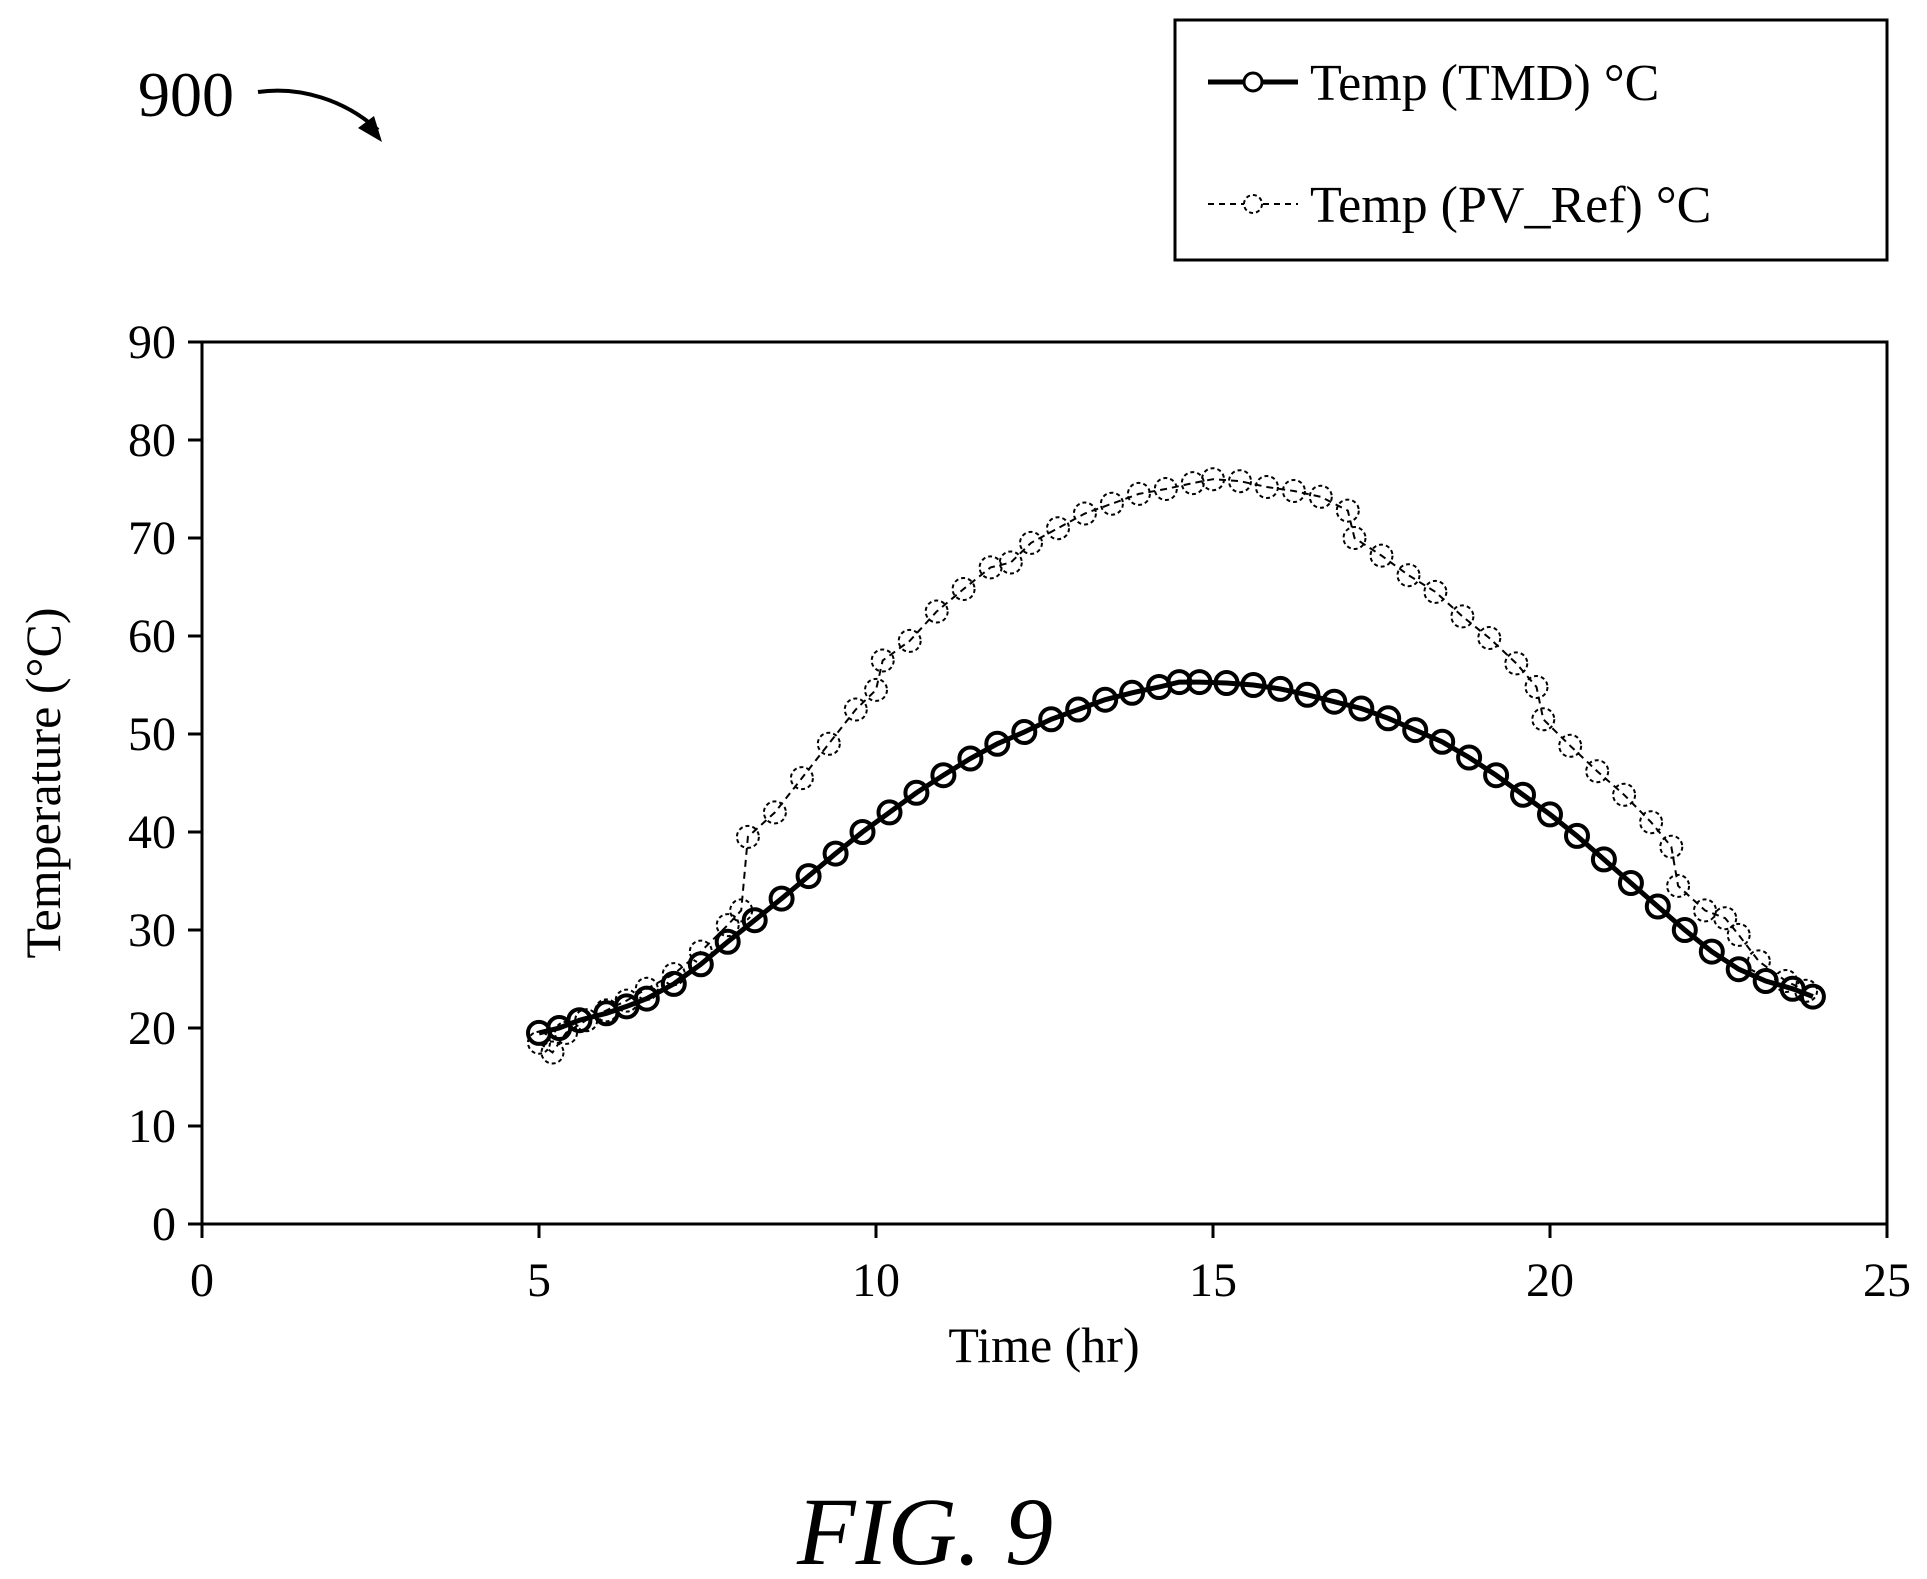 This screenshot has width=1927, height=1579. What do you see at coordinates (1253, 204) in the screenshot?
I see `legend-marker-pv-ref` at bounding box center [1253, 204].